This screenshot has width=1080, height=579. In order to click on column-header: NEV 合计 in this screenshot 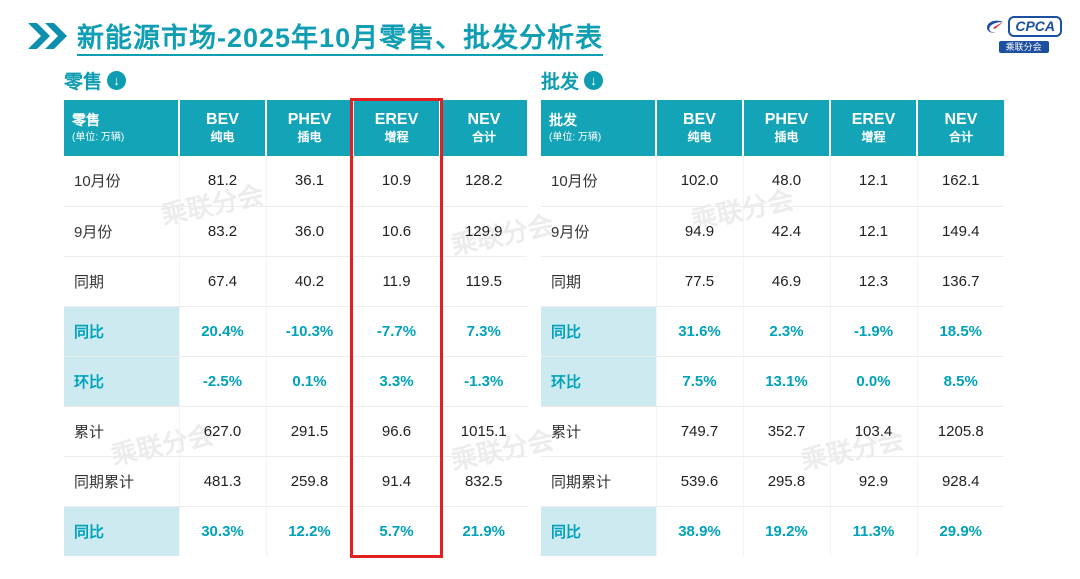, I will do `click(960, 128)`.